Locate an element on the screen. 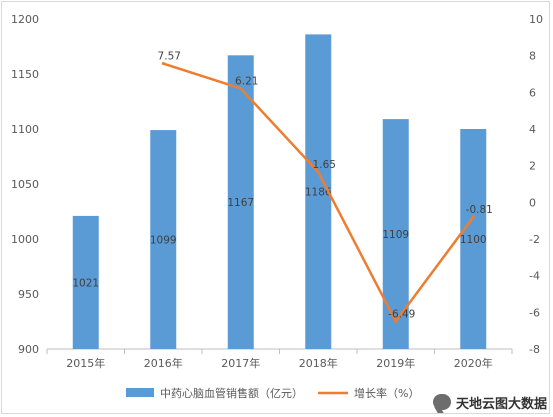  y-right-tick-label: 4 is located at coordinates (532, 129).